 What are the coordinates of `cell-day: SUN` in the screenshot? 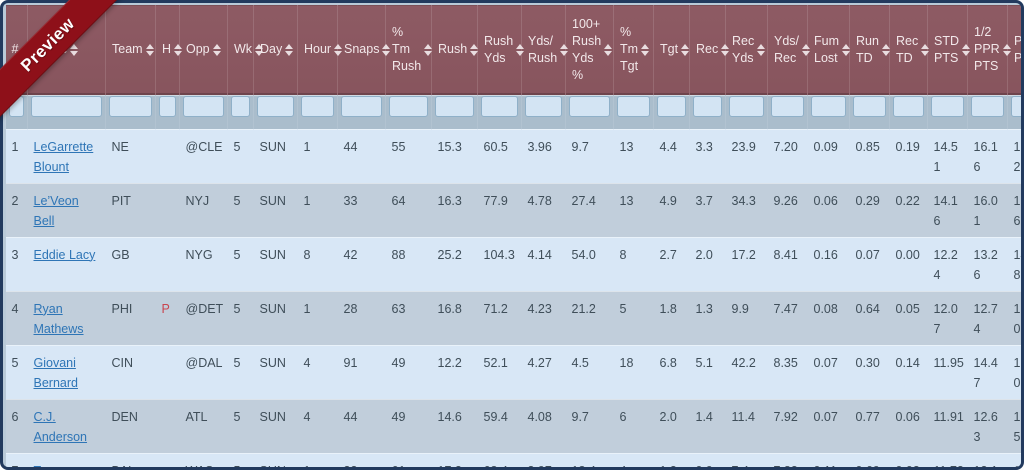 It's located at (275, 318).